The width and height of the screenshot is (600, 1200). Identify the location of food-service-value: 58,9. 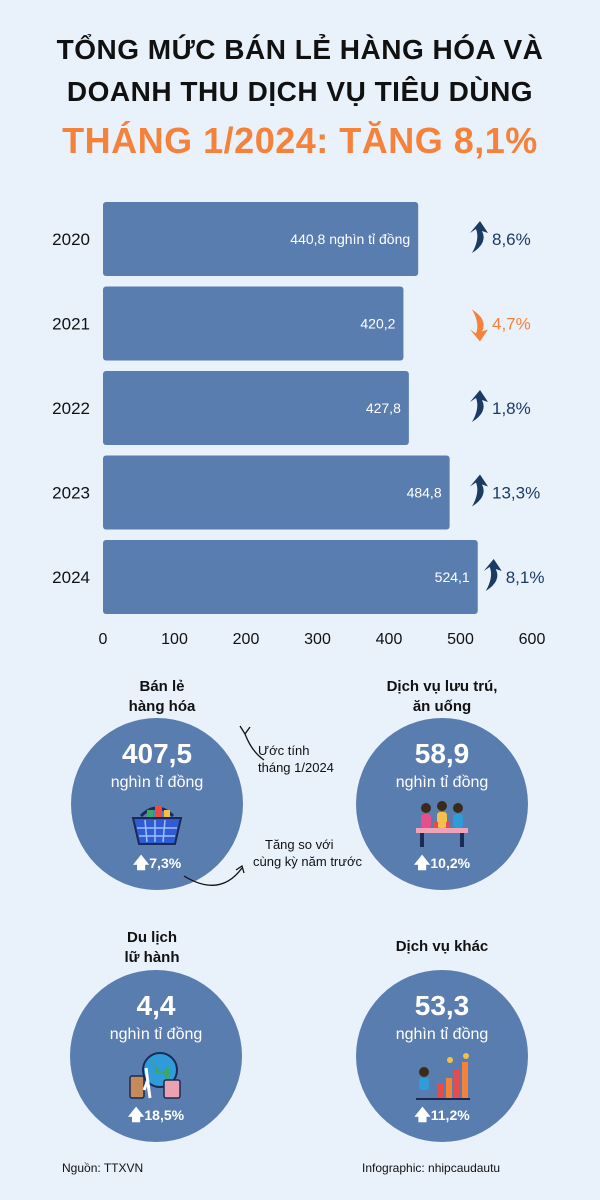
(442, 753).